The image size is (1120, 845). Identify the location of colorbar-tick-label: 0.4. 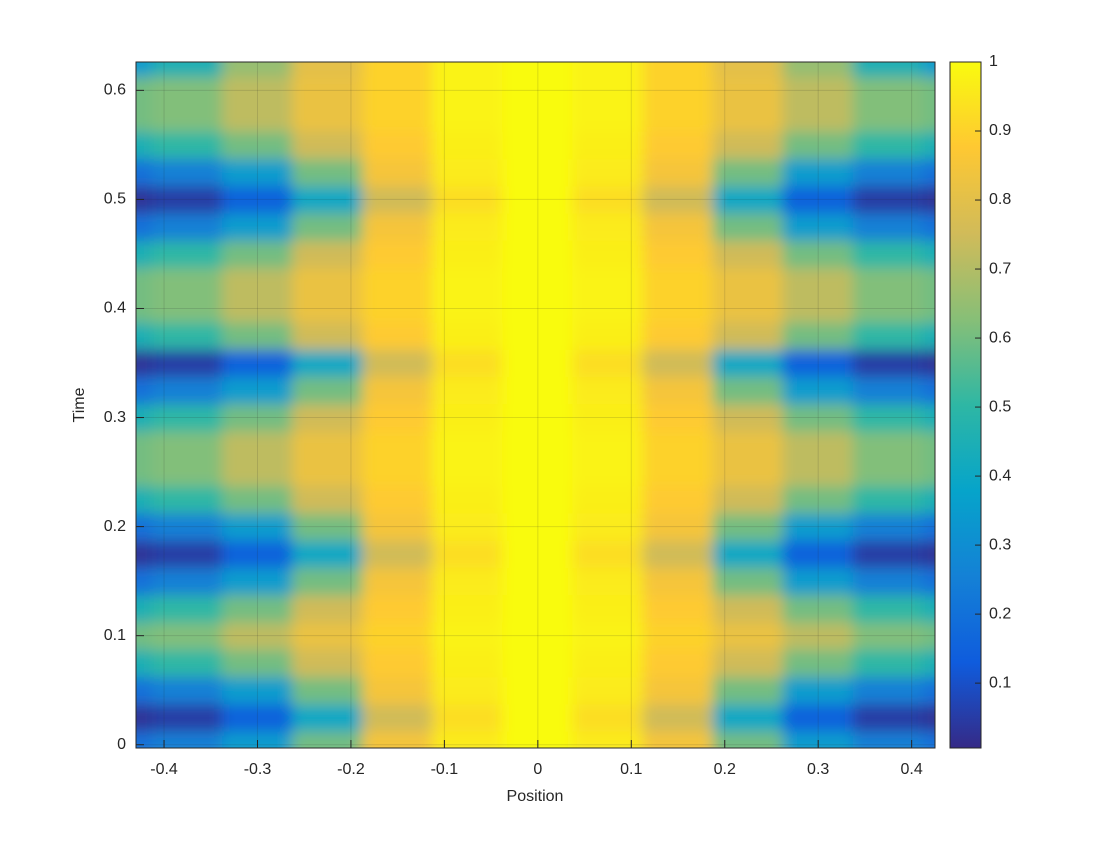
(1000, 475).